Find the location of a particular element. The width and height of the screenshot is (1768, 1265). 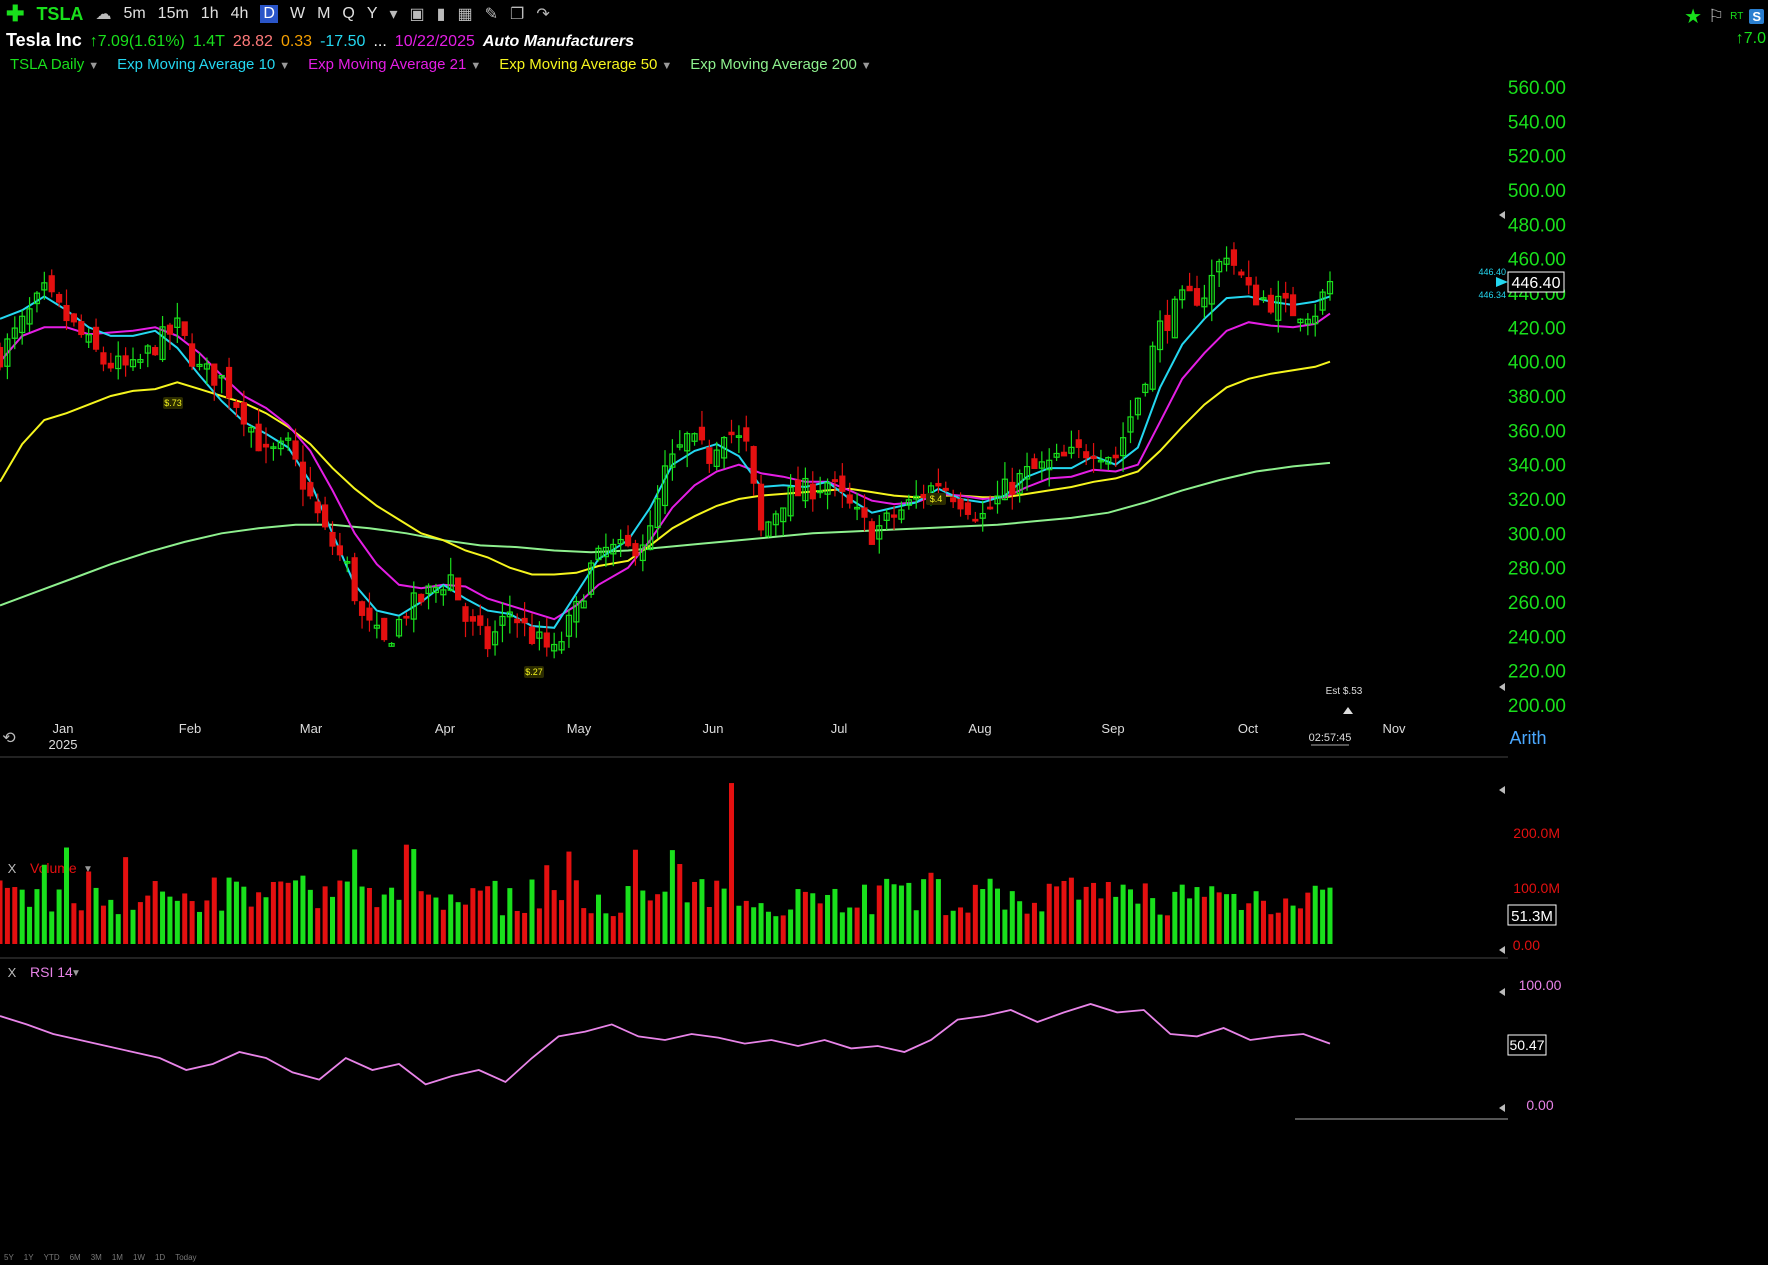

volume-tick-label: 0.00 is located at coordinates (1526, 945).